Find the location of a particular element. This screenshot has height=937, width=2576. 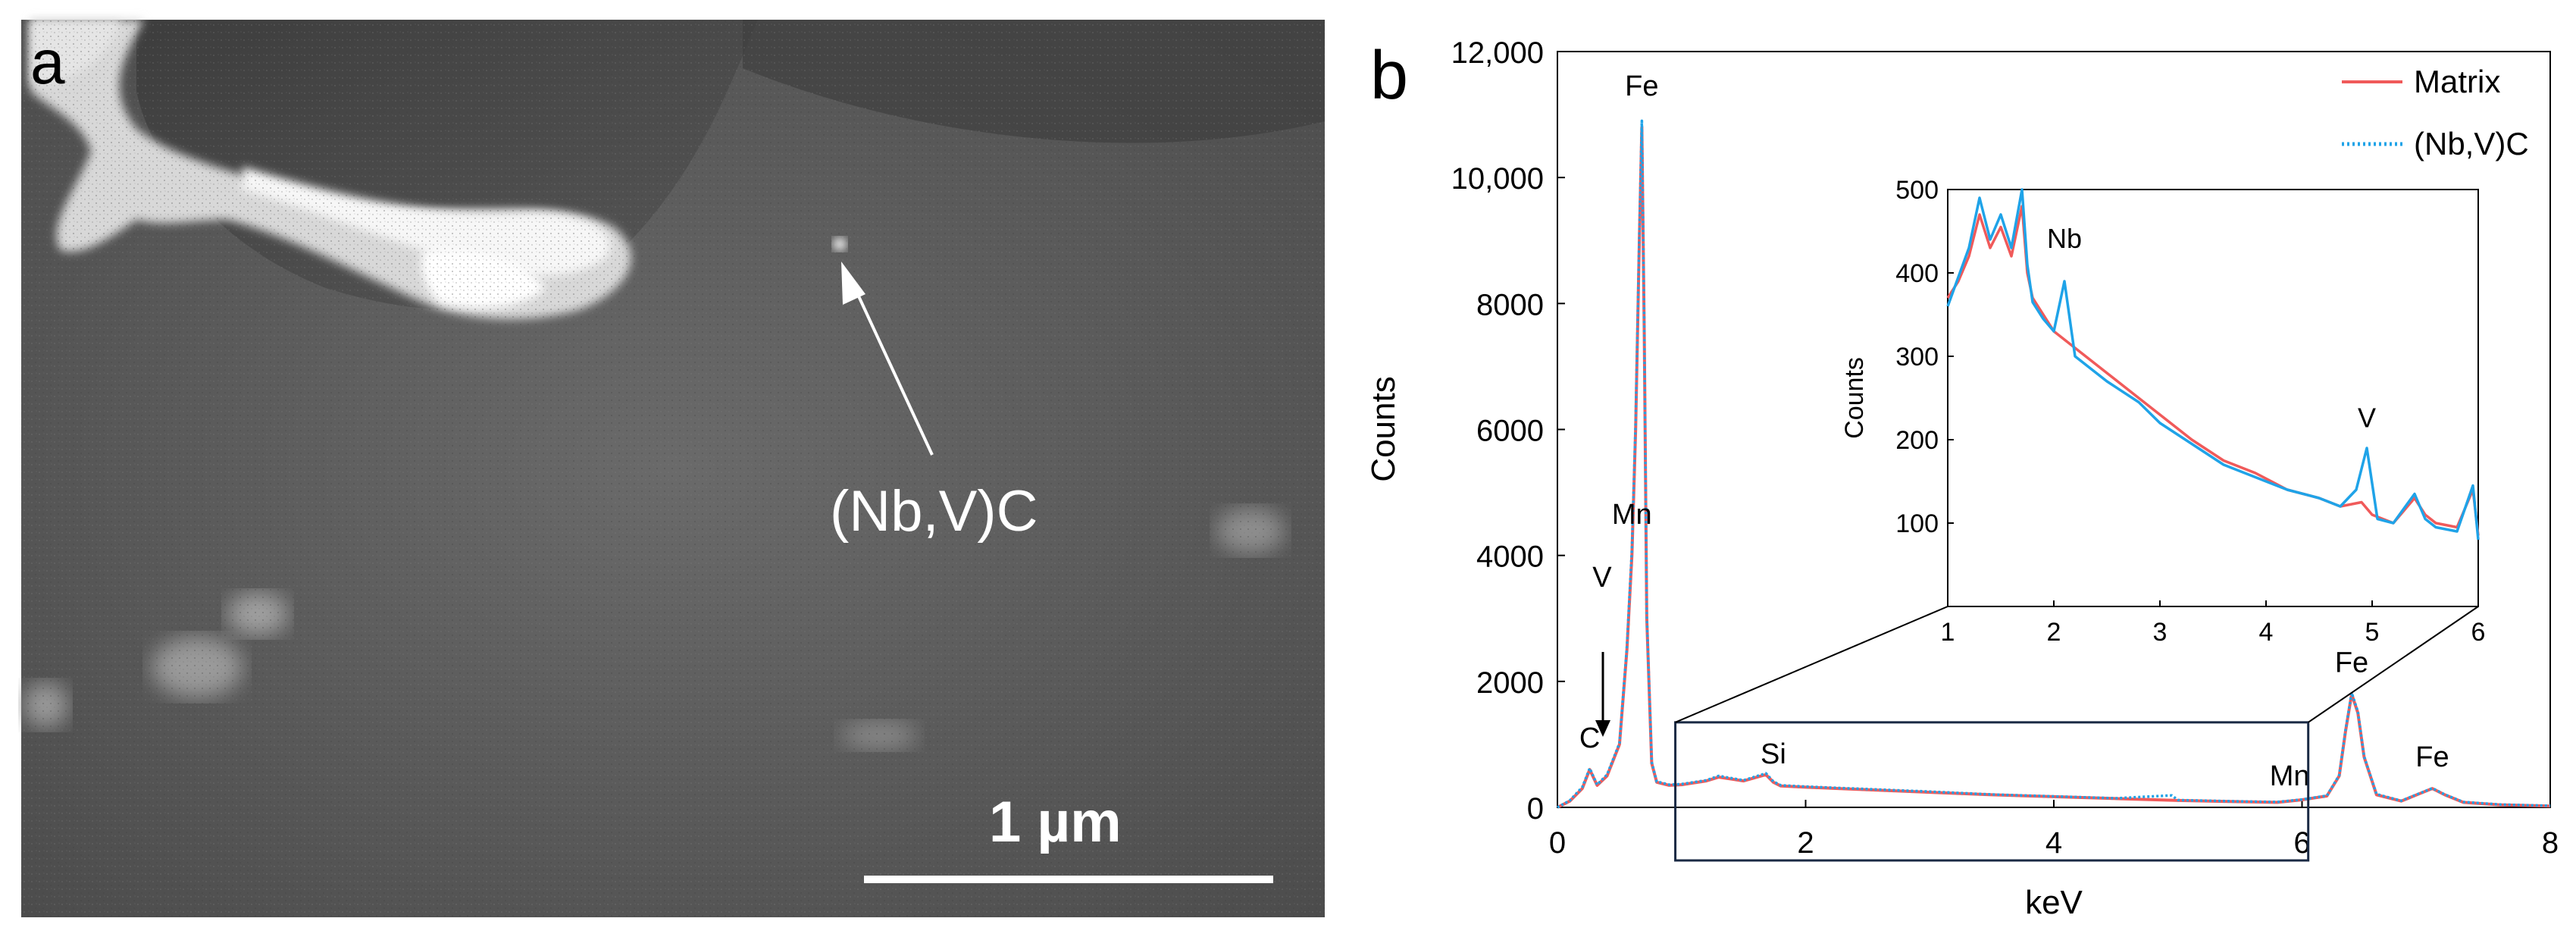

zoom-box-rect is located at coordinates (1992, 791).